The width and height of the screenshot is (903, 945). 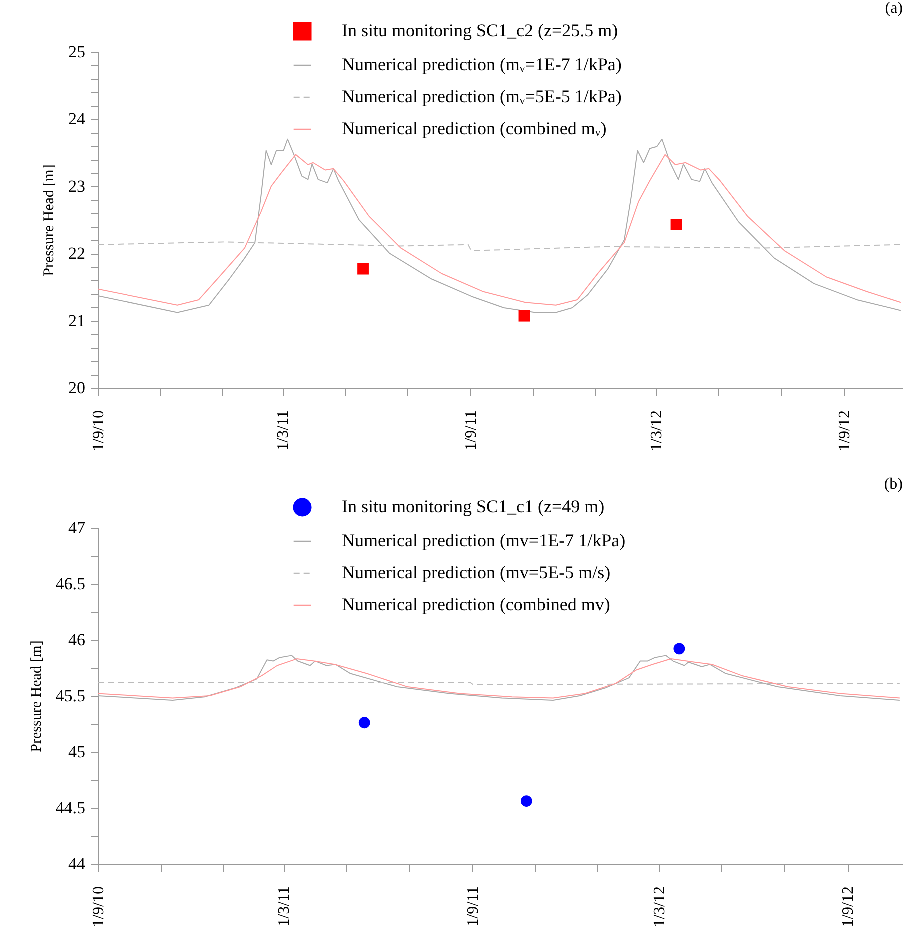 What do you see at coordinates (482, 64) in the screenshot?
I see `legend-label: Numerical prediction (mᵥ=1E-7 1/kPa)` at bounding box center [482, 64].